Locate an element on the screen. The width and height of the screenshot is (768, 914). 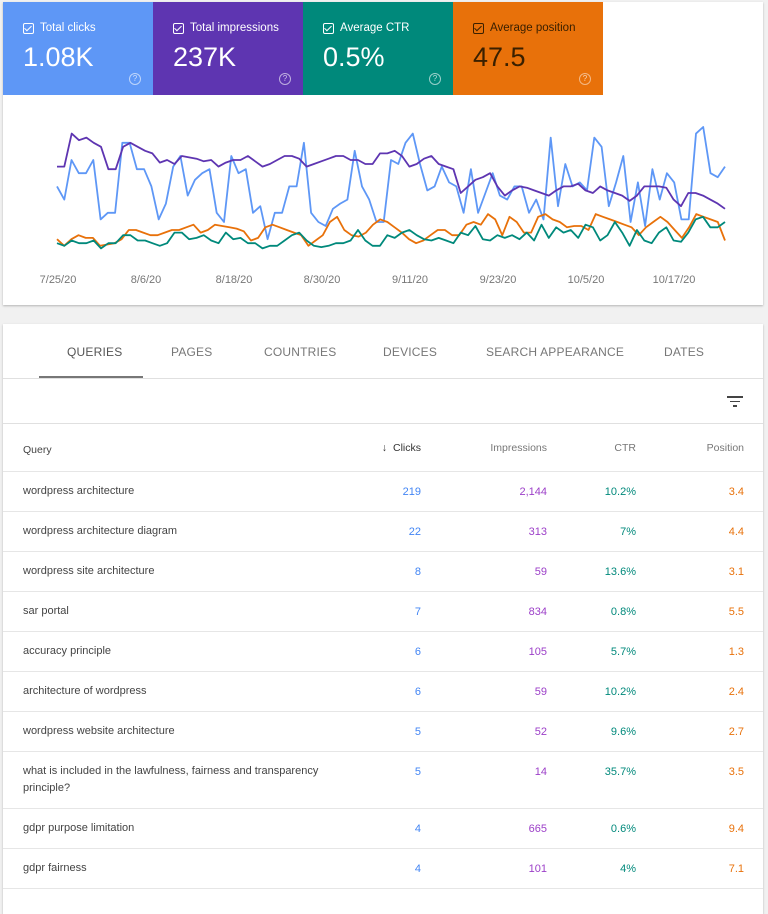
ctr-cell: 9.6% is located at coordinates (623, 732).